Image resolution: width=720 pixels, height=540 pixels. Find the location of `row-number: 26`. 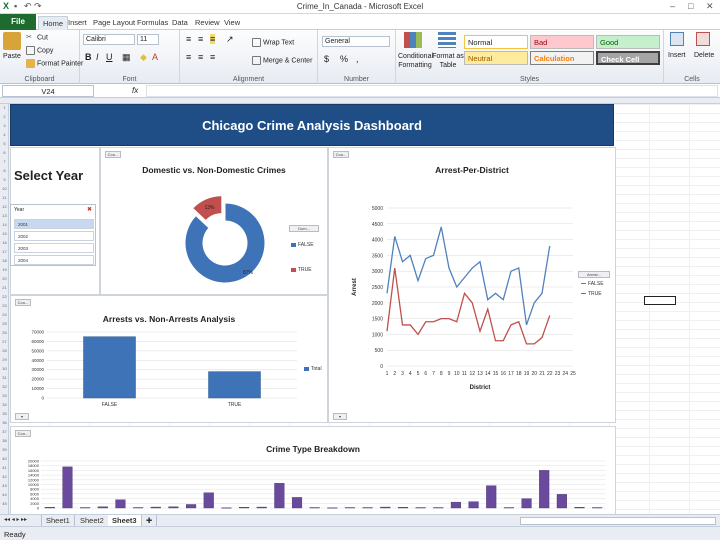

row-number: 26 is located at coordinates (4, 332).